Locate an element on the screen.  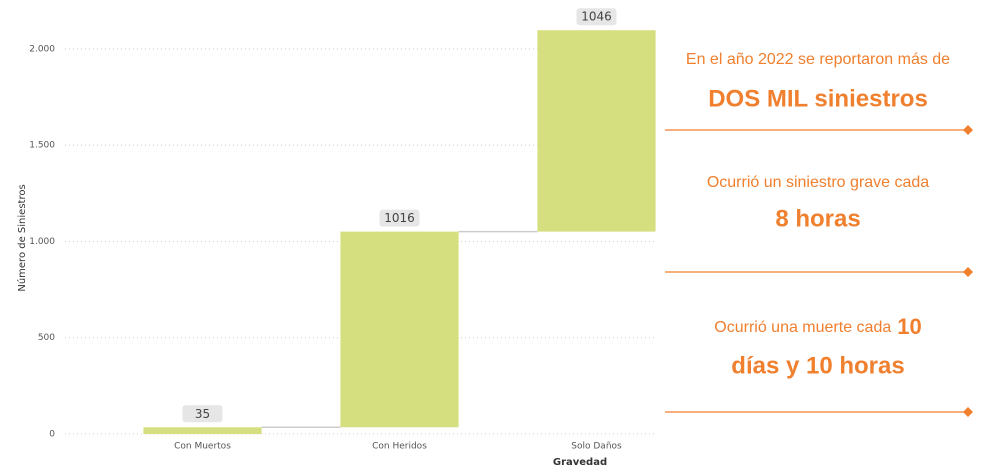
value-label: 1046 is located at coordinates (596, 17).